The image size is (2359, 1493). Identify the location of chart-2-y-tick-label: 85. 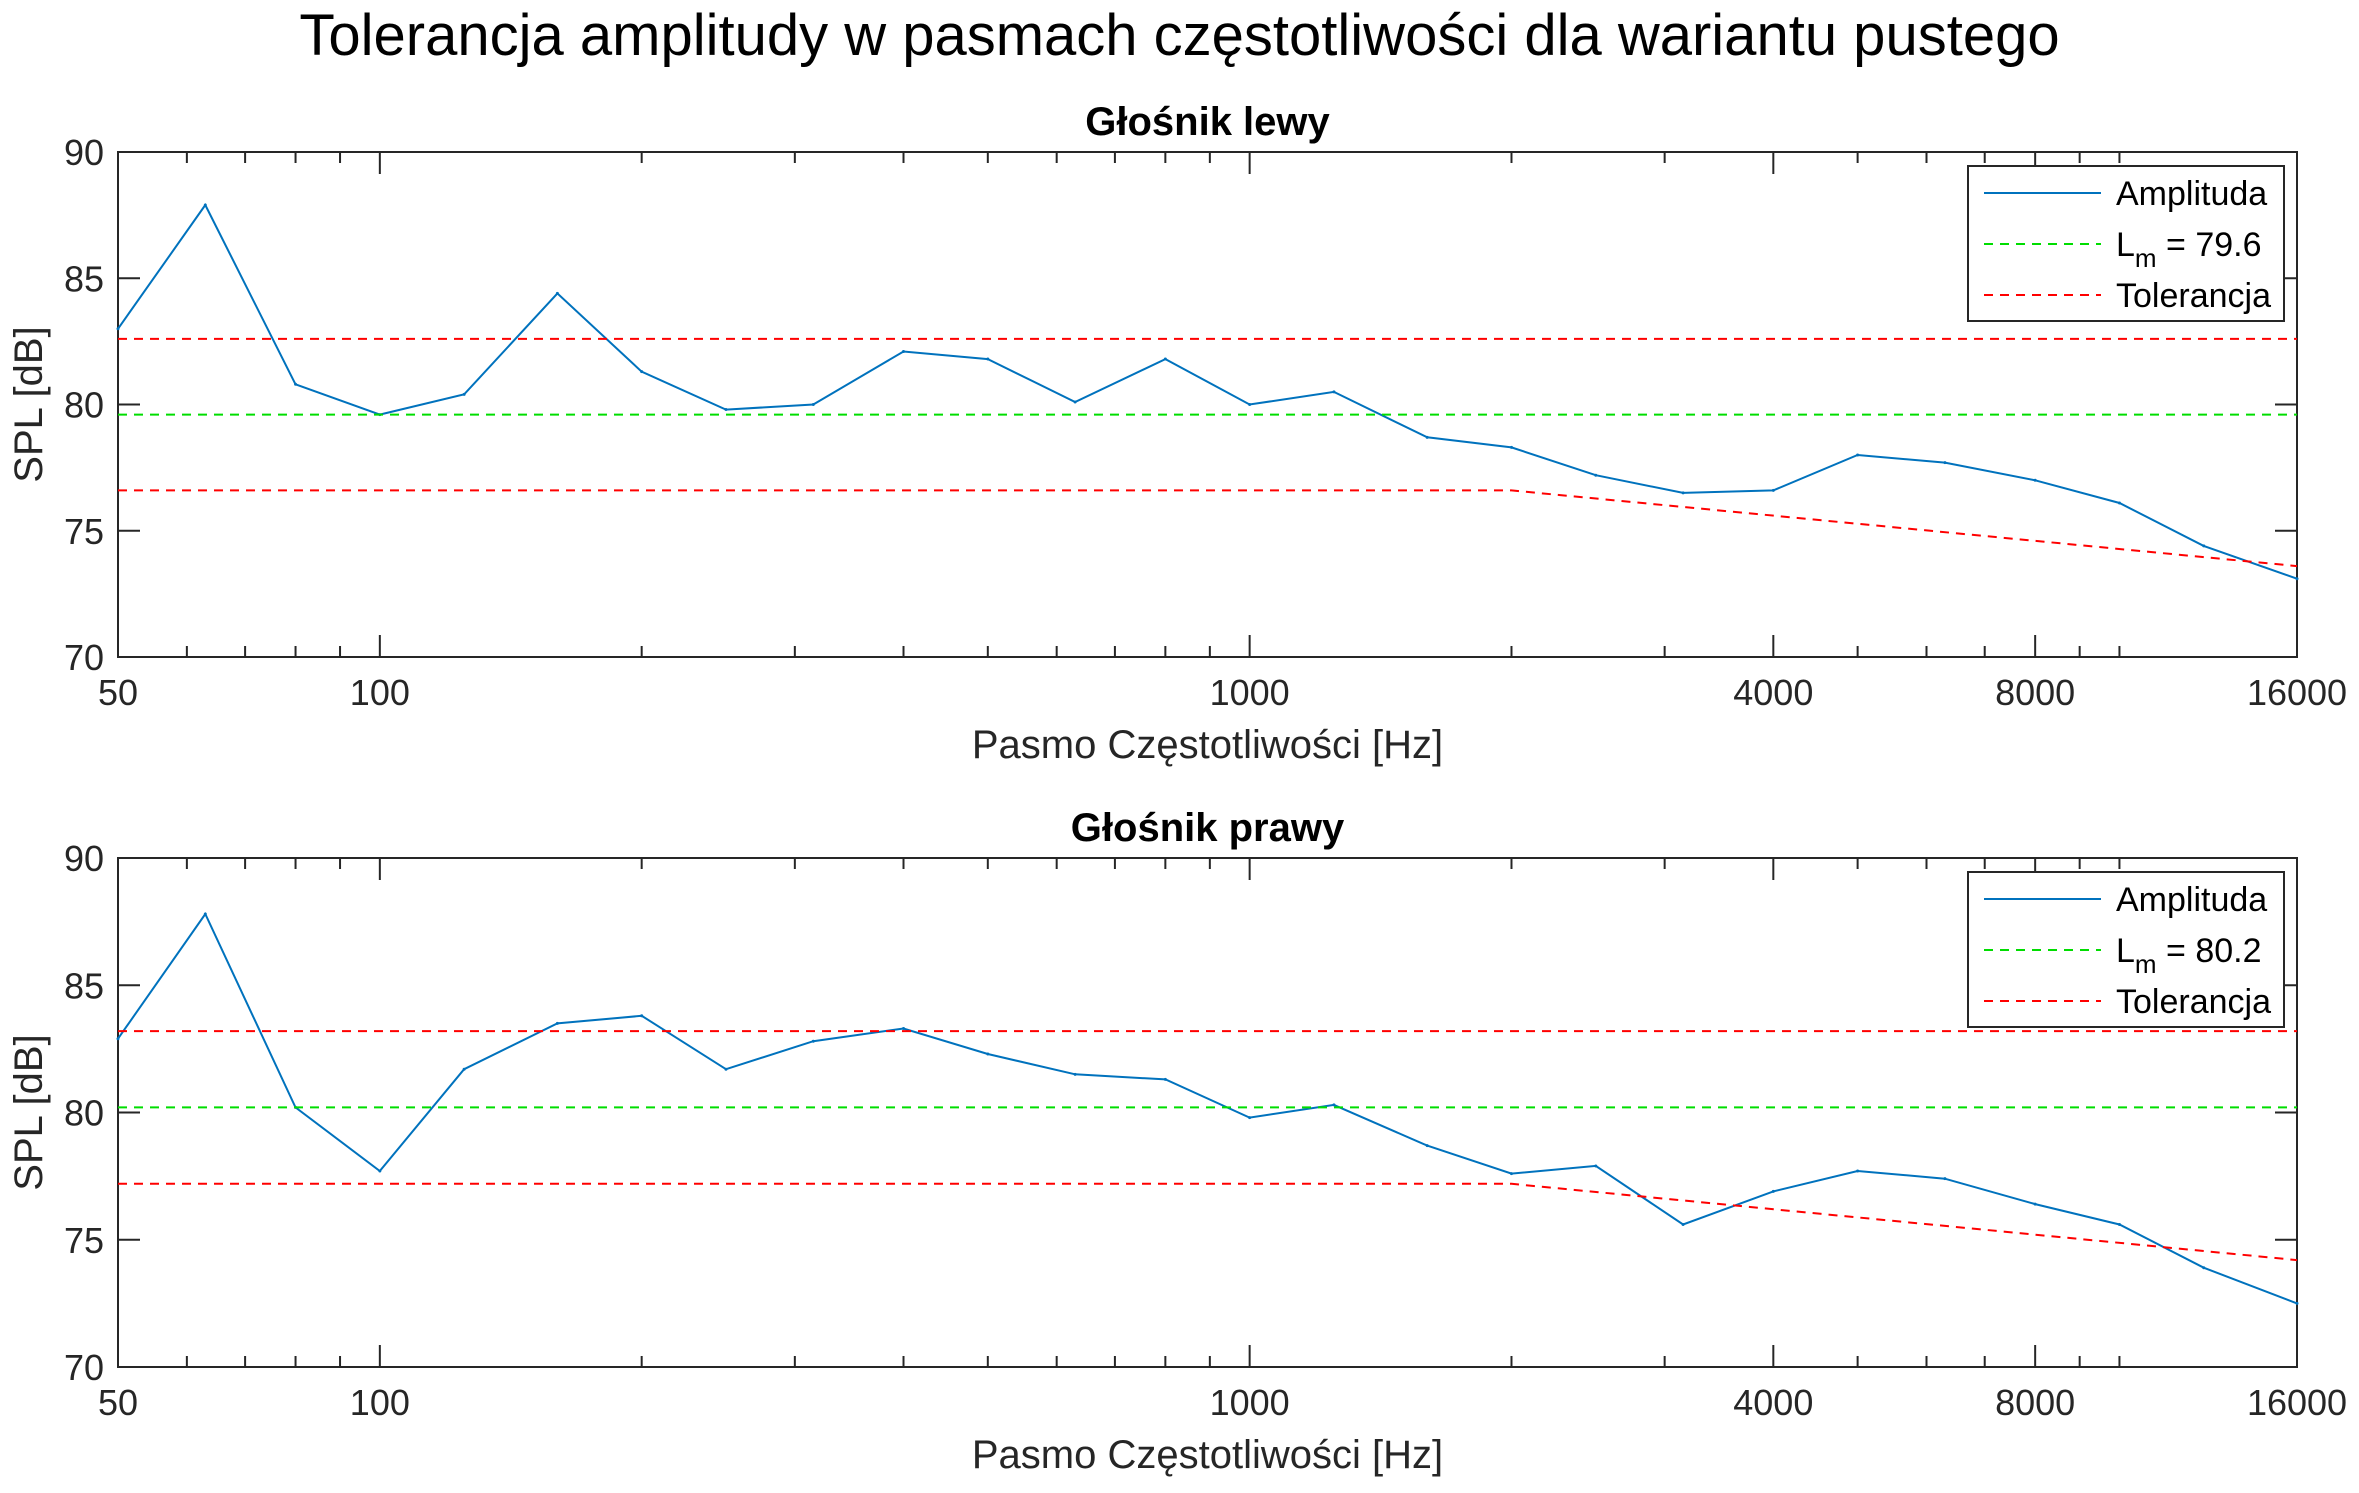
(84, 985).